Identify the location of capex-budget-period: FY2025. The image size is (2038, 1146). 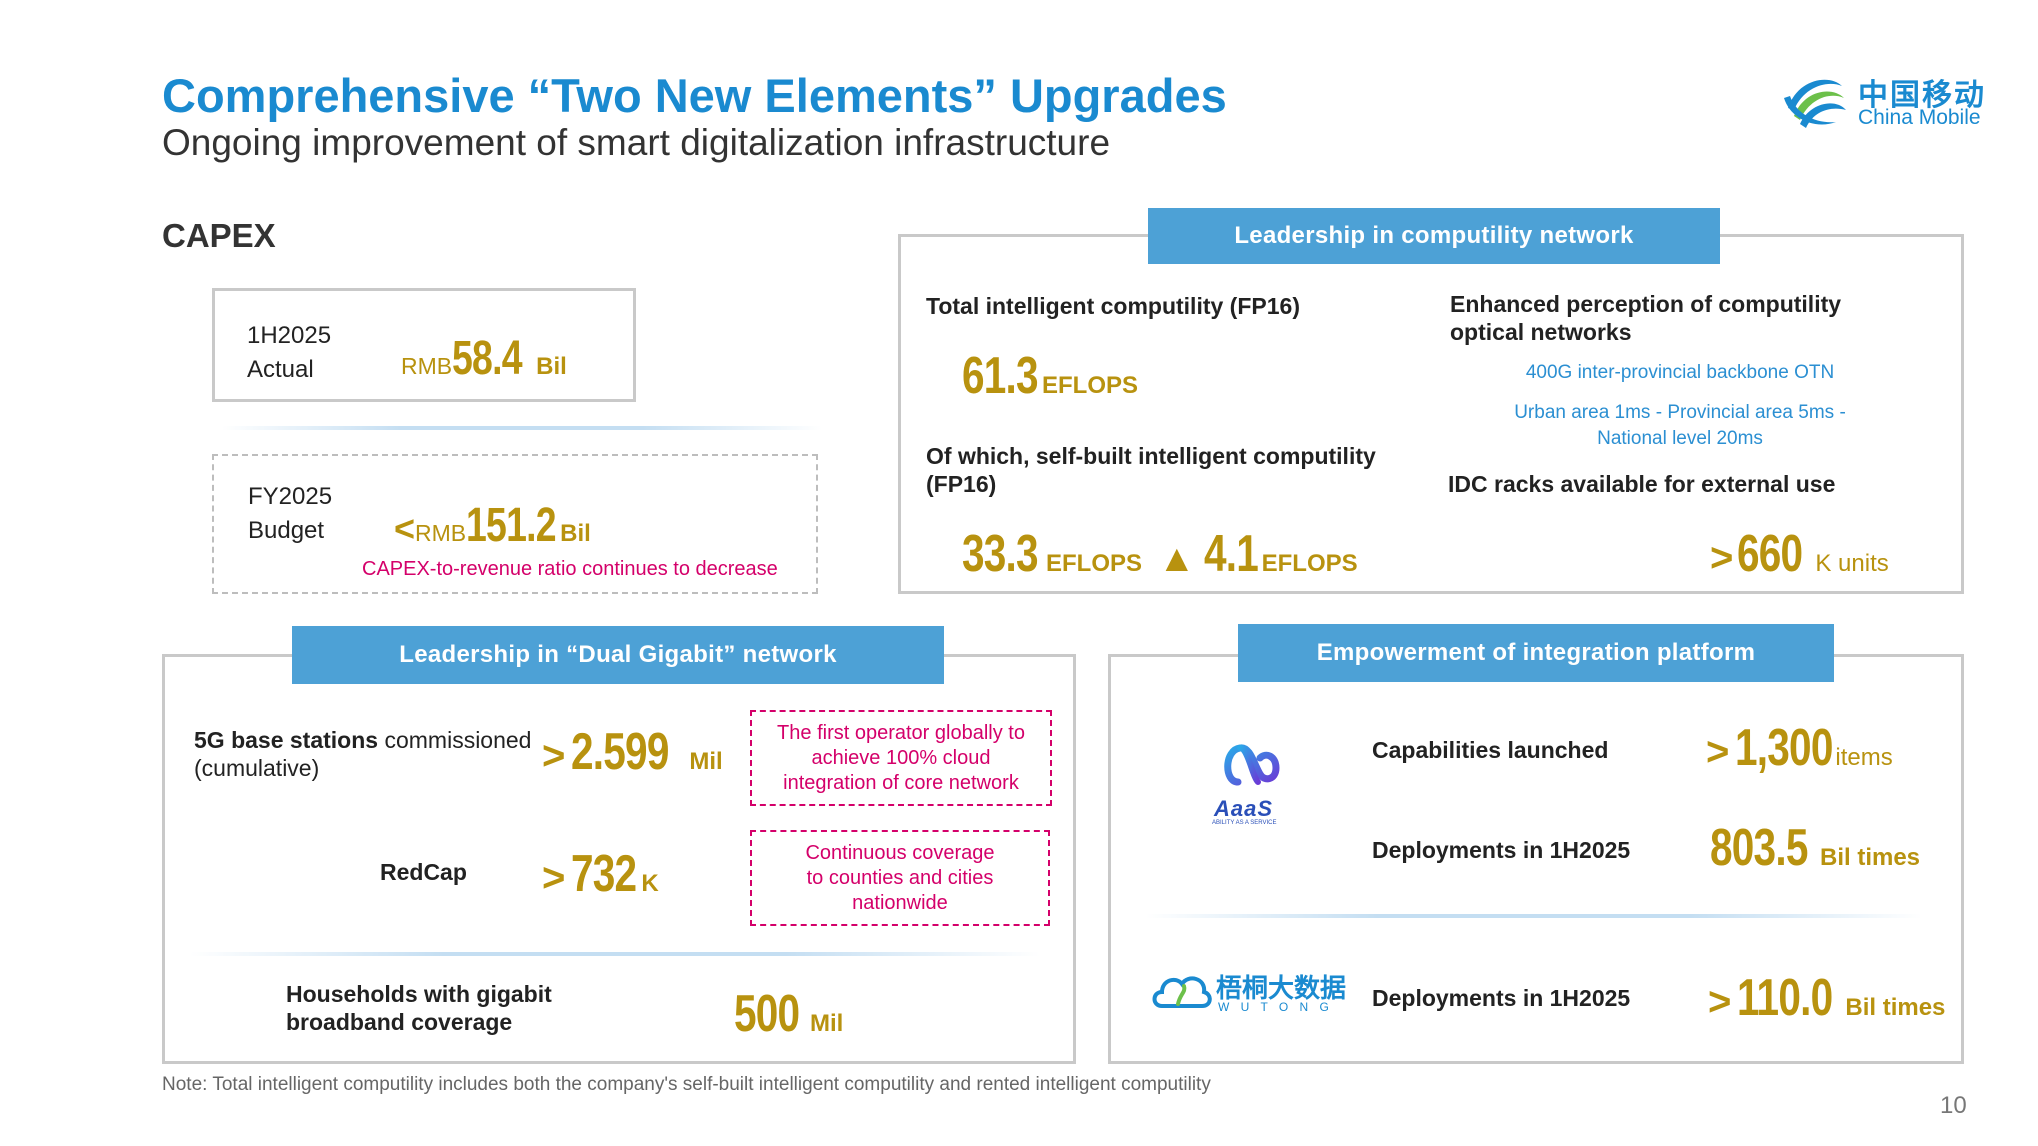
(290, 496).